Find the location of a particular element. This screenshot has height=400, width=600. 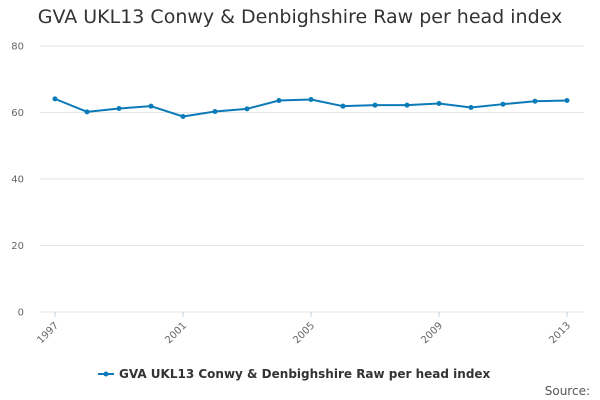

data-point-2007 is located at coordinates (375, 105).